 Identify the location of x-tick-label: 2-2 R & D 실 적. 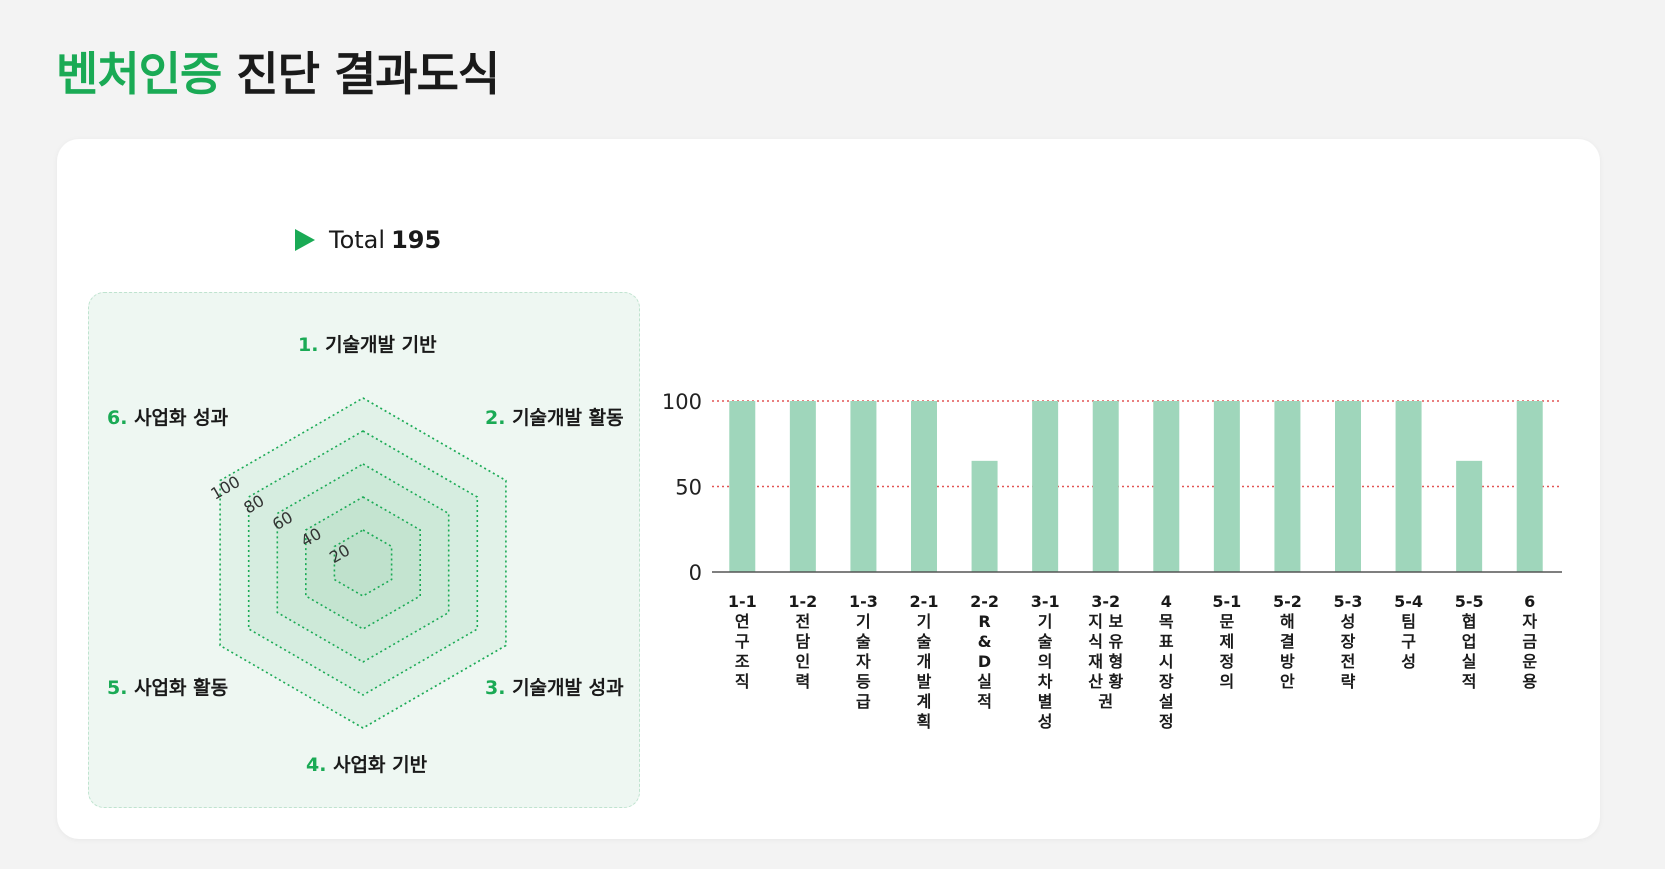
(985, 651).